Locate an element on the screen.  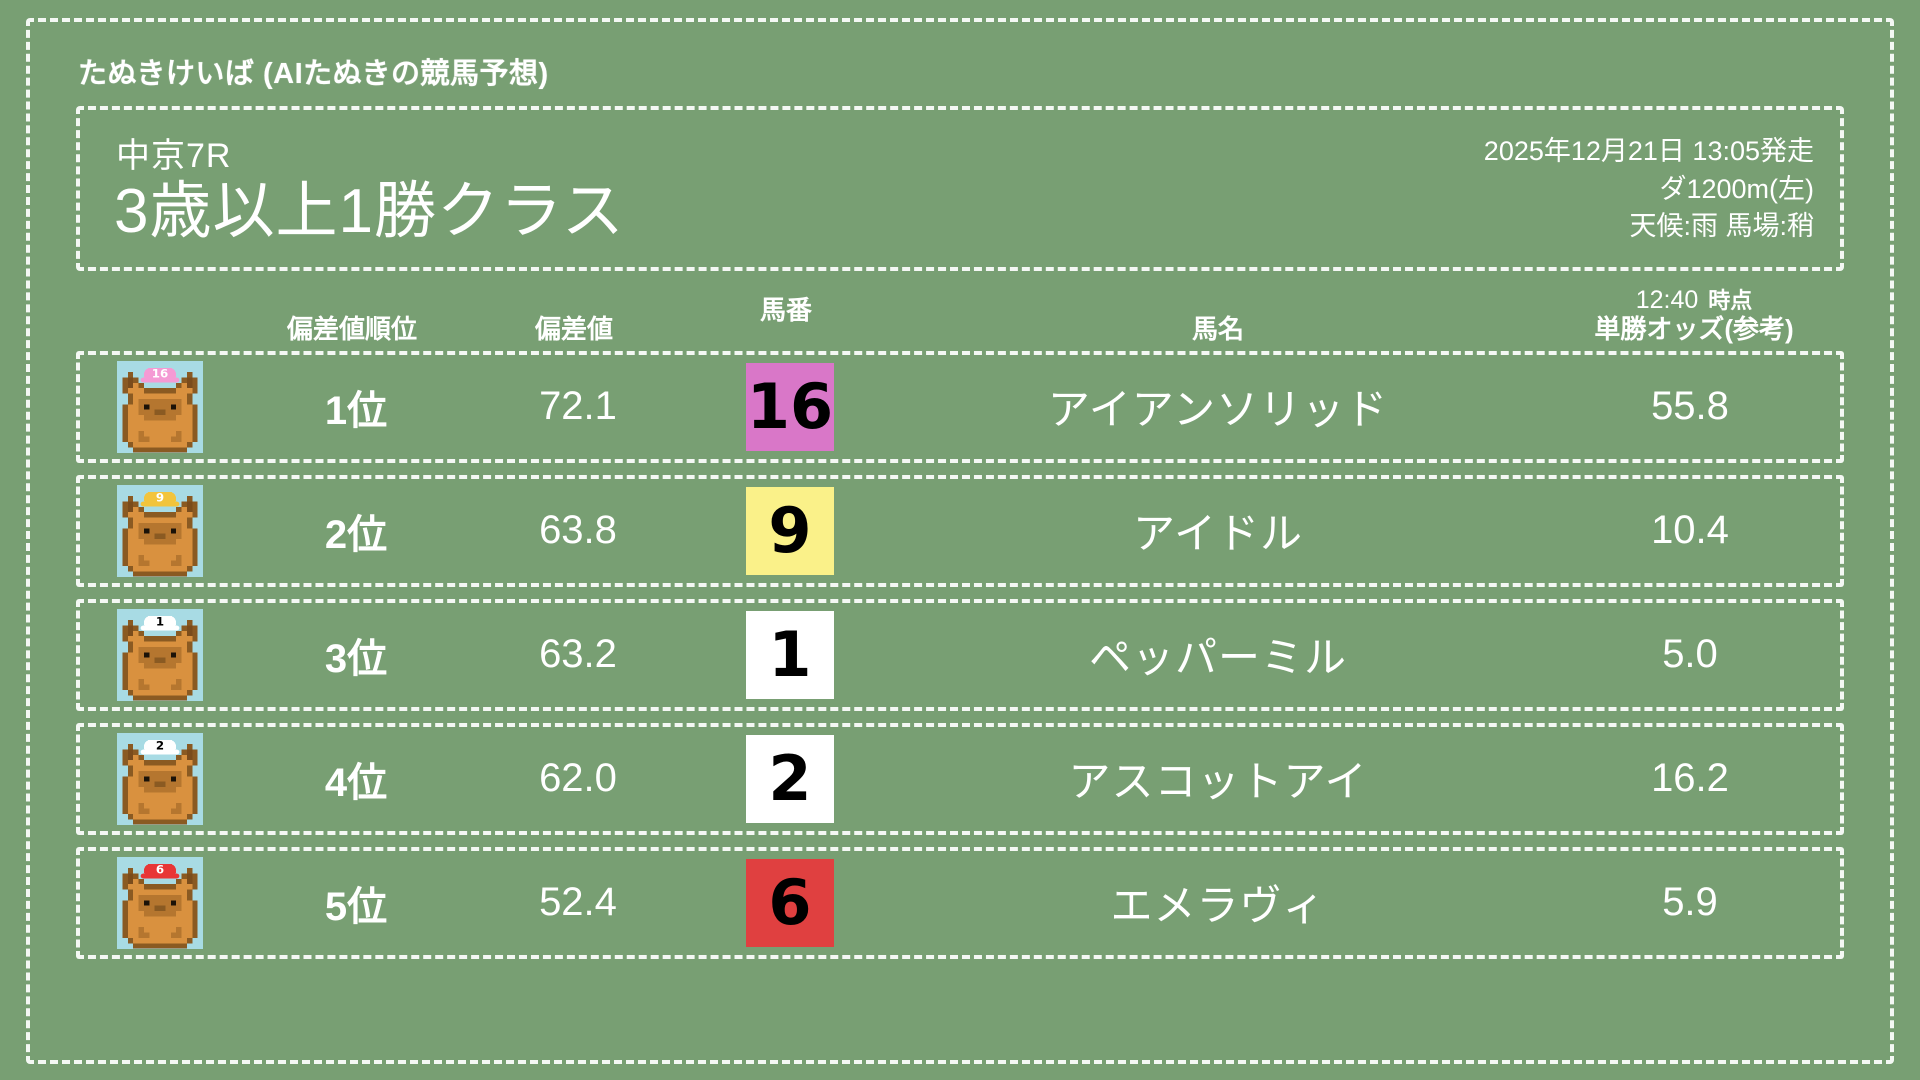
svg-text: 9 is located at coordinates (160, 498).